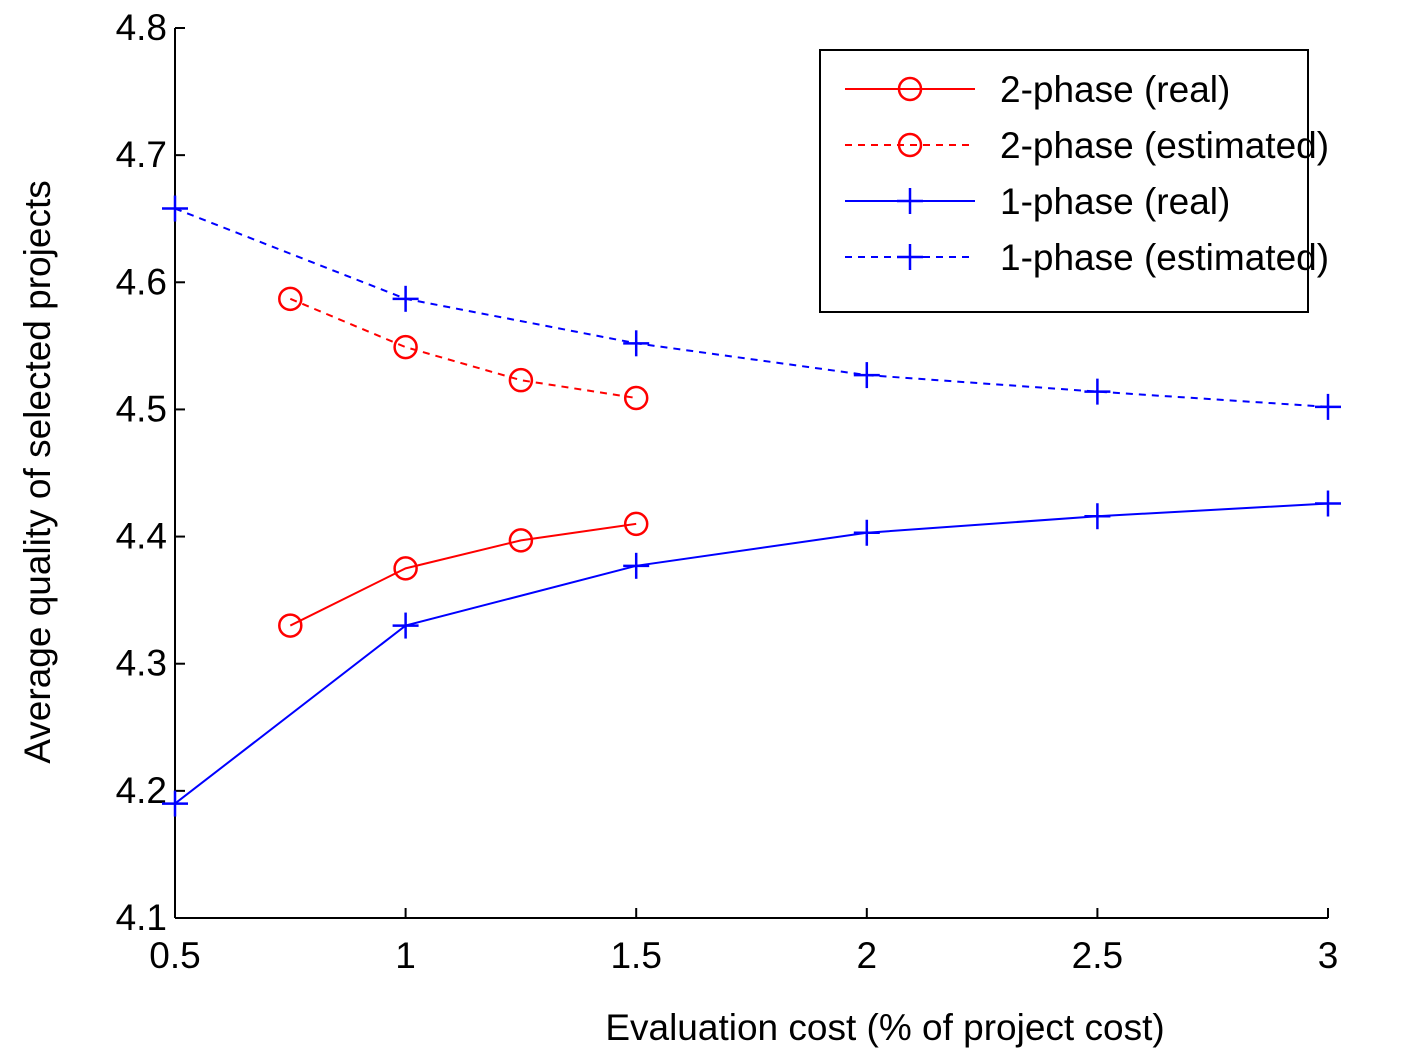 This screenshot has height=1048, width=1416. Describe the element at coordinates (1115, 89) in the screenshot. I see `legend-label: 2-phase (real)` at that location.